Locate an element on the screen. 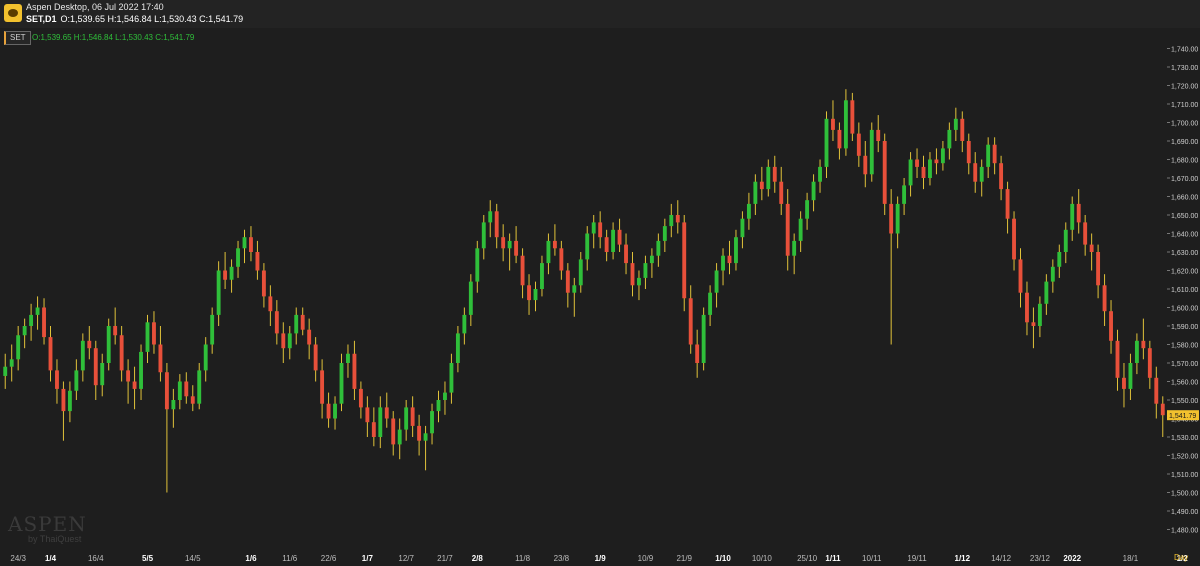 The width and height of the screenshot is (1200, 566). x-tick-label: 19/11 is located at coordinates (917, 558).